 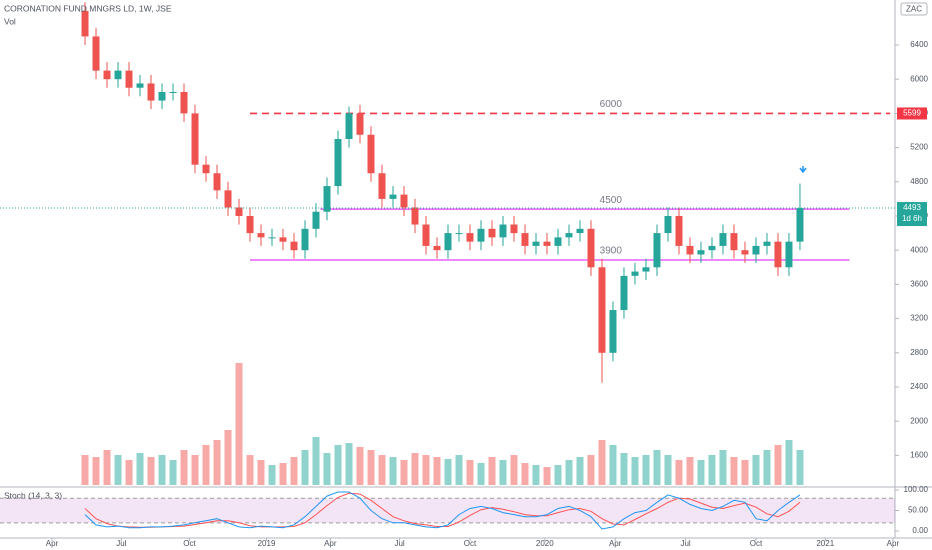 I want to click on x-tick-label: 2020, so click(x=545, y=543).